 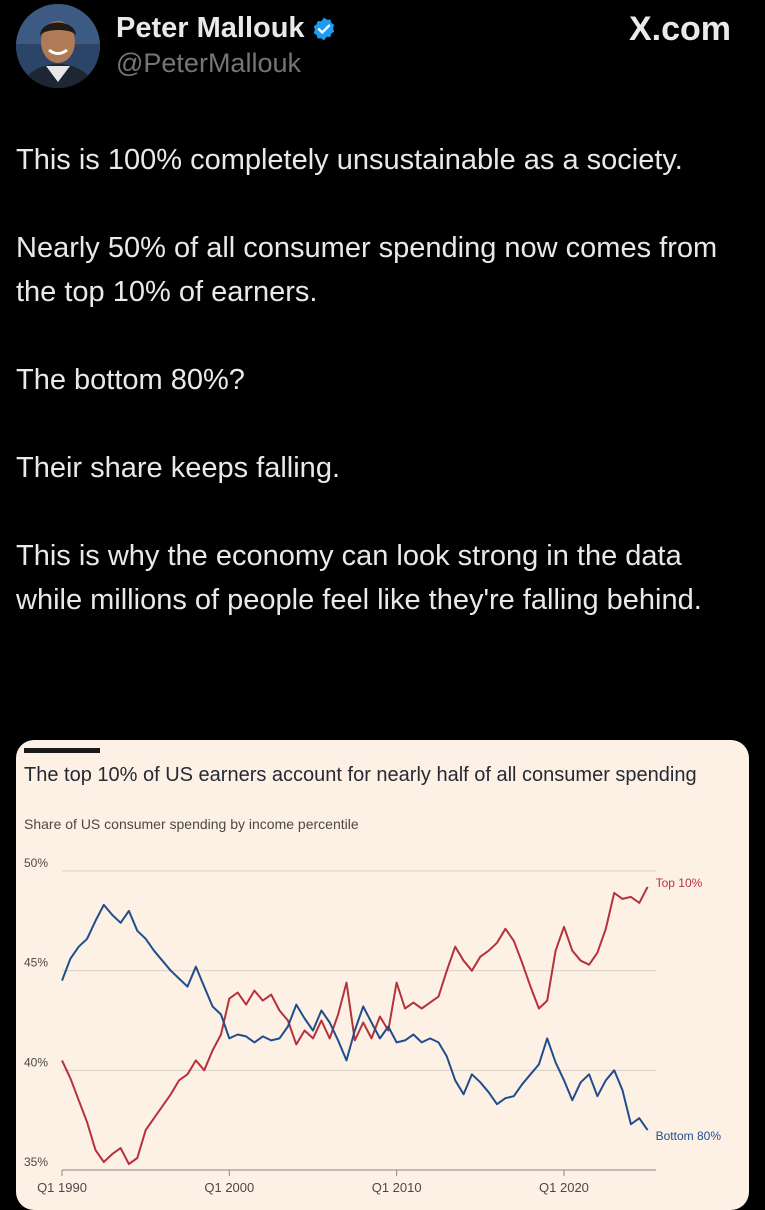 I want to click on x-tick-label: Q1 2000, so click(x=229, y=1187).